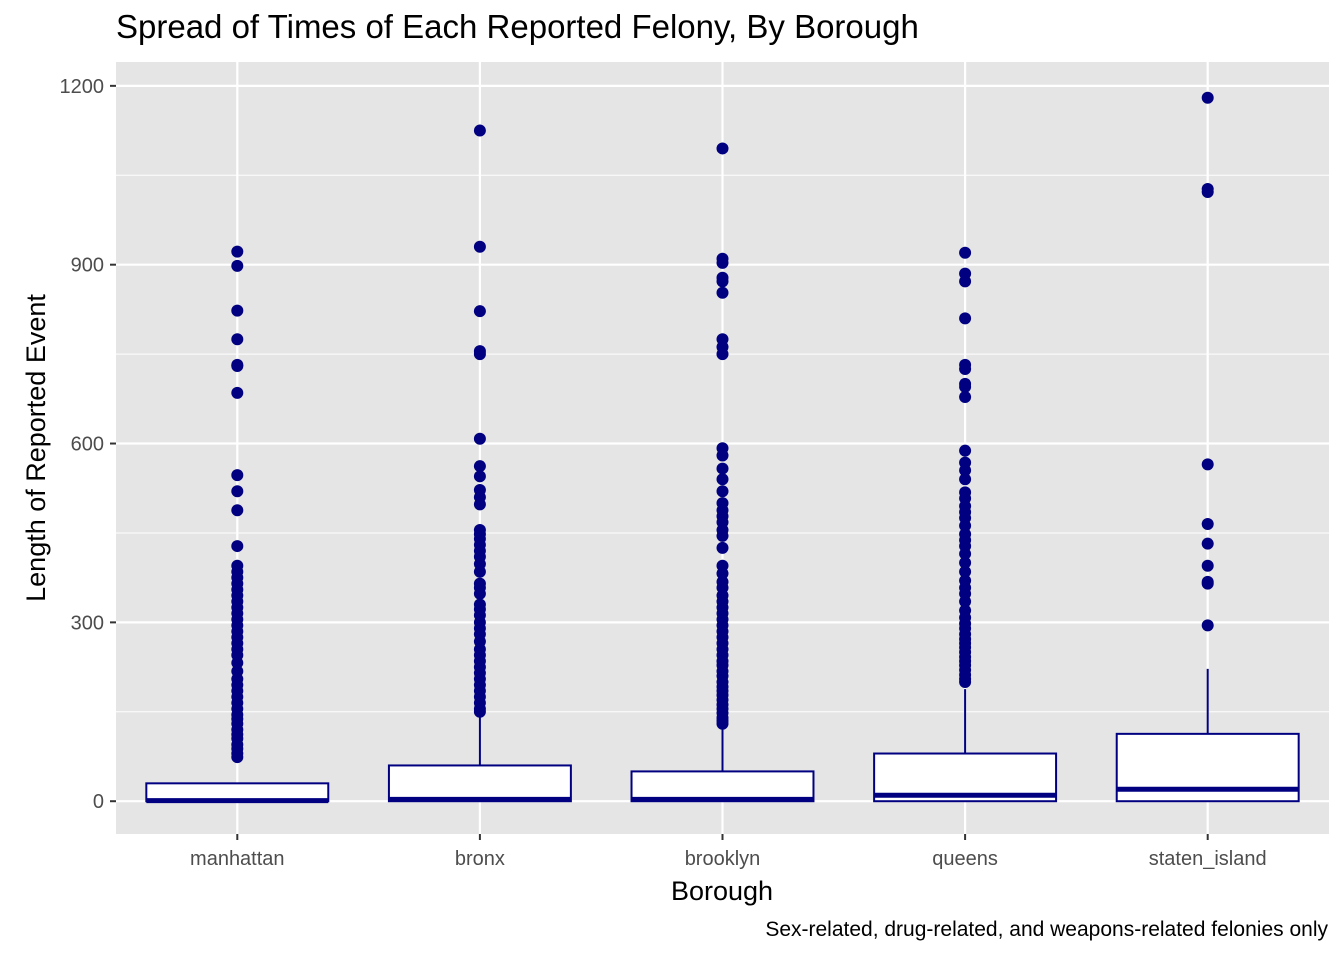 This screenshot has width=1344, height=960. Describe the element at coordinates (1207, 447) in the screenshot. I see `box-staten_island` at that location.